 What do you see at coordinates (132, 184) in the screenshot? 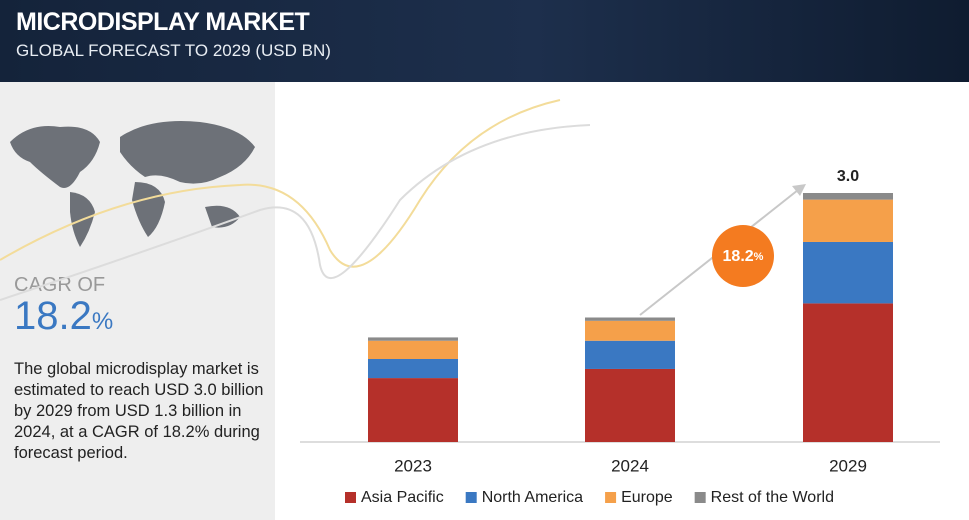
I see `world-map` at bounding box center [132, 184].